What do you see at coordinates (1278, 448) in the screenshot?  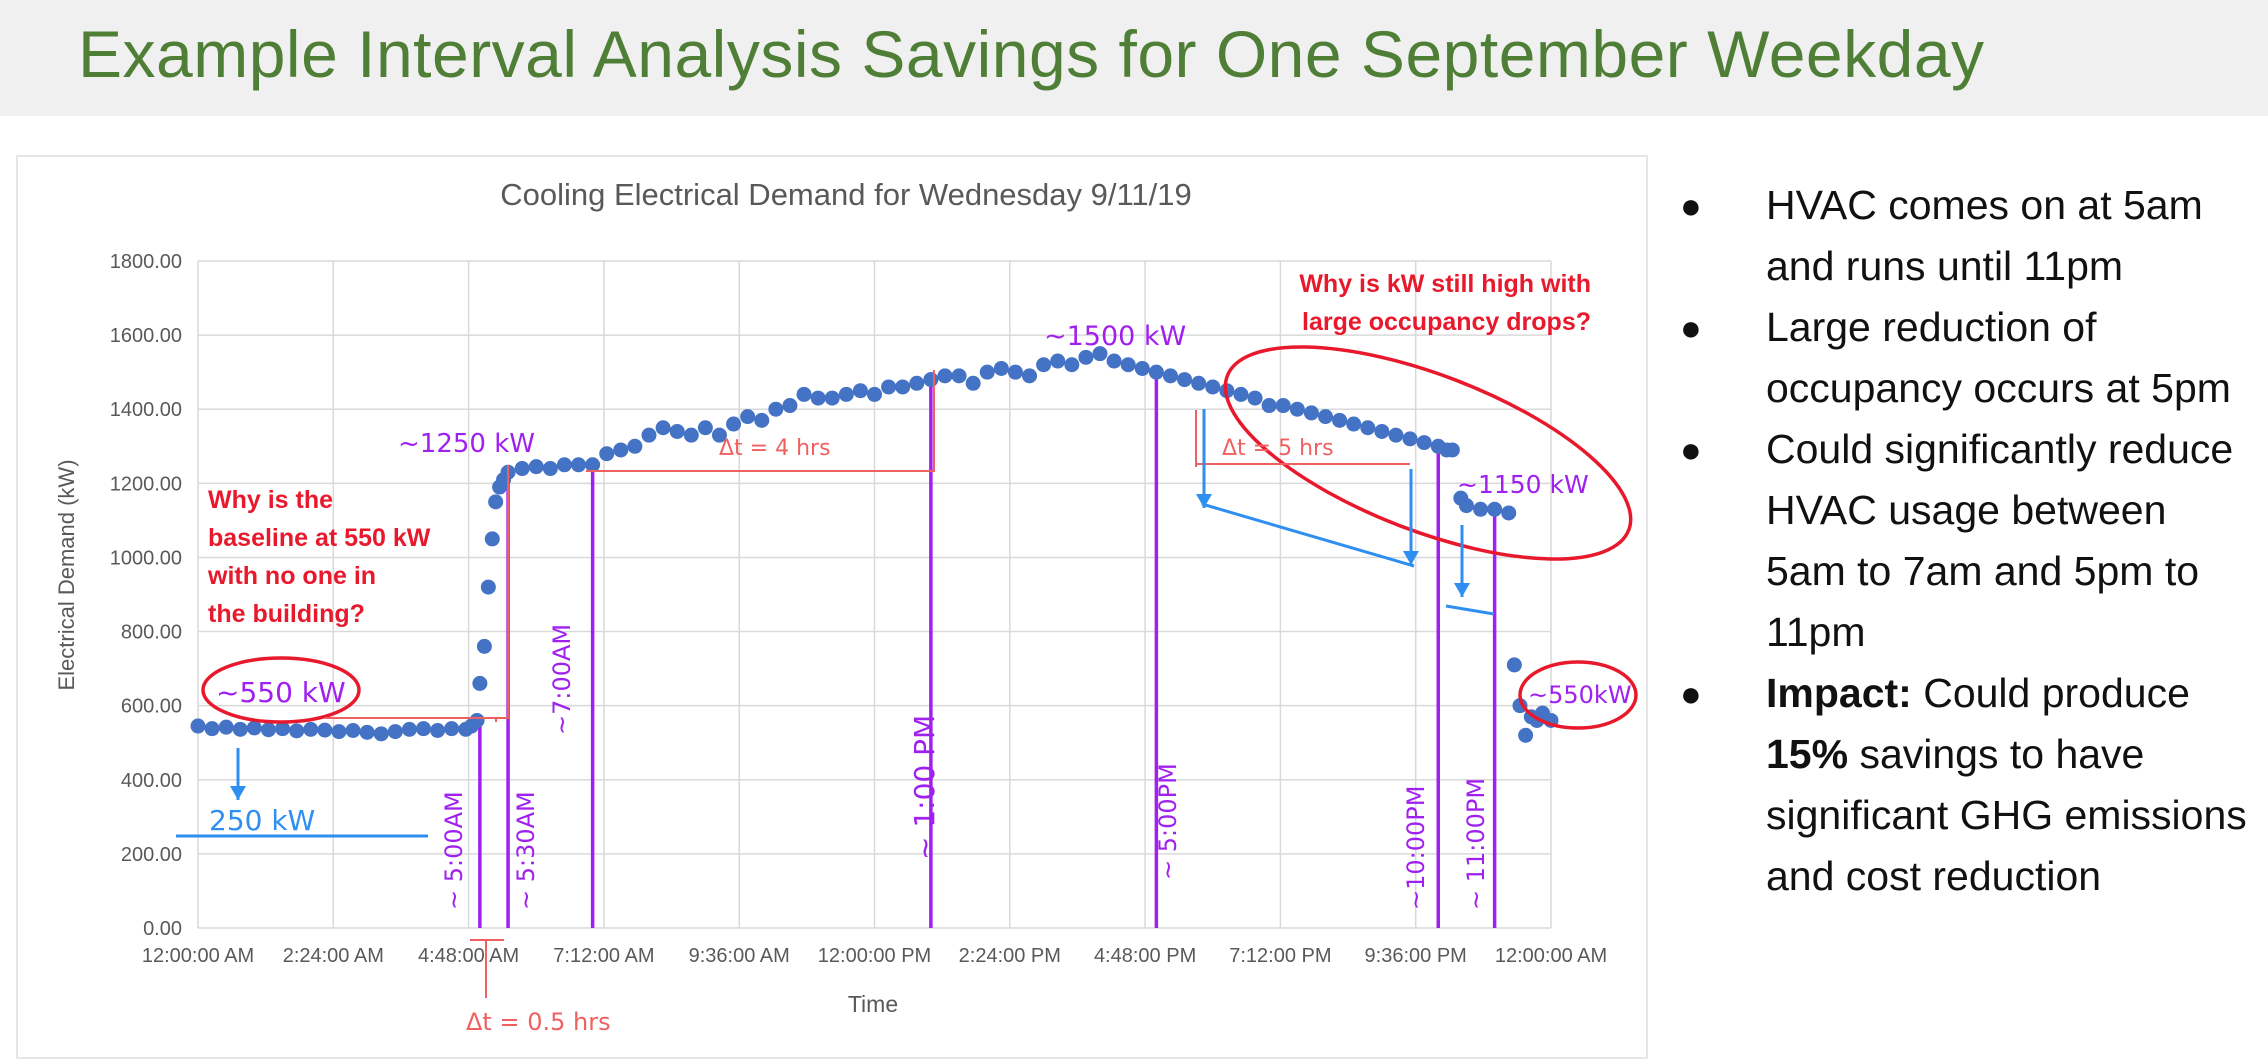 I see `label-dt-5hrs: Δt = 5 hrs` at bounding box center [1278, 448].